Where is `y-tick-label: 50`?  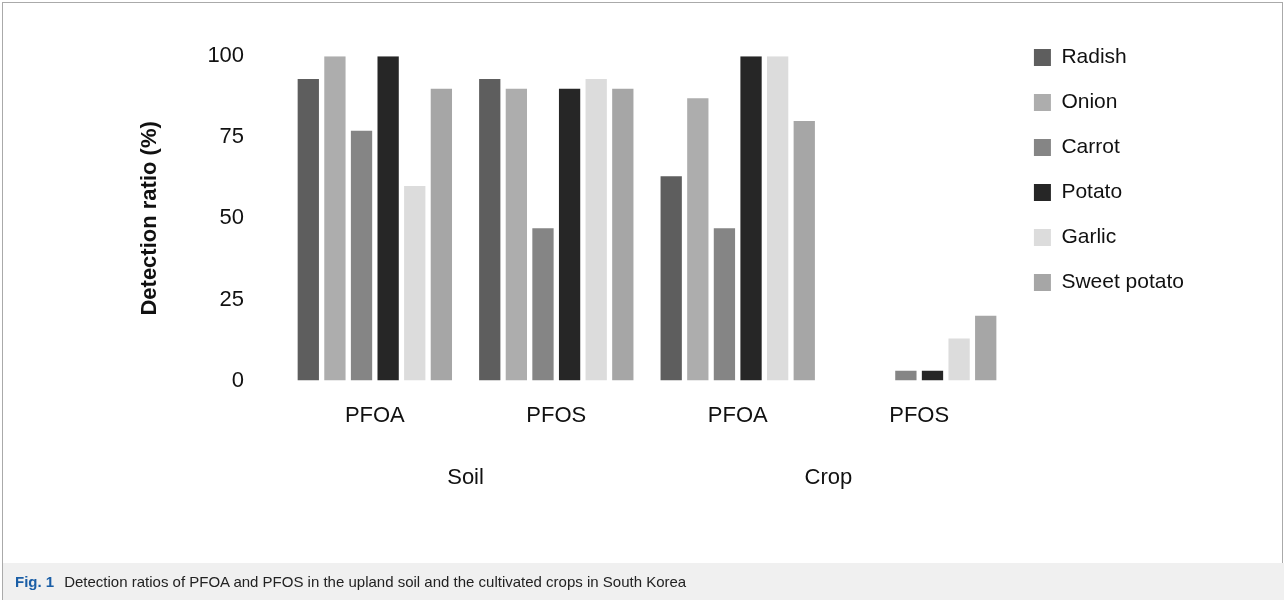
y-tick-label: 50 is located at coordinates (232, 217).